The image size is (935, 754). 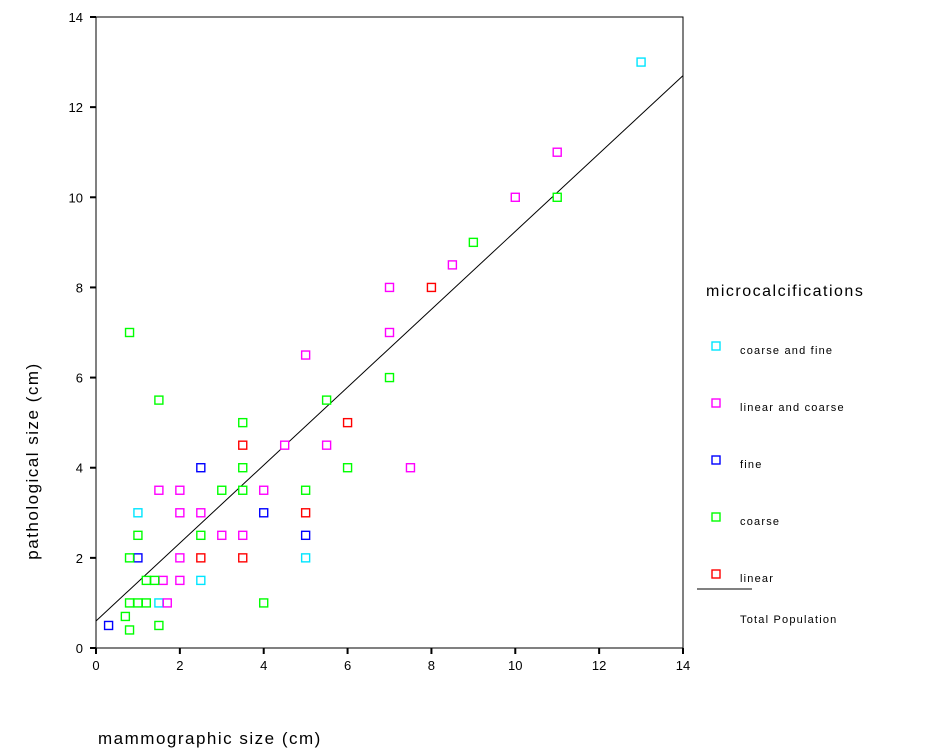 What do you see at coordinates (79, 558) in the screenshot?
I see `y-tick-label: 2` at bounding box center [79, 558].